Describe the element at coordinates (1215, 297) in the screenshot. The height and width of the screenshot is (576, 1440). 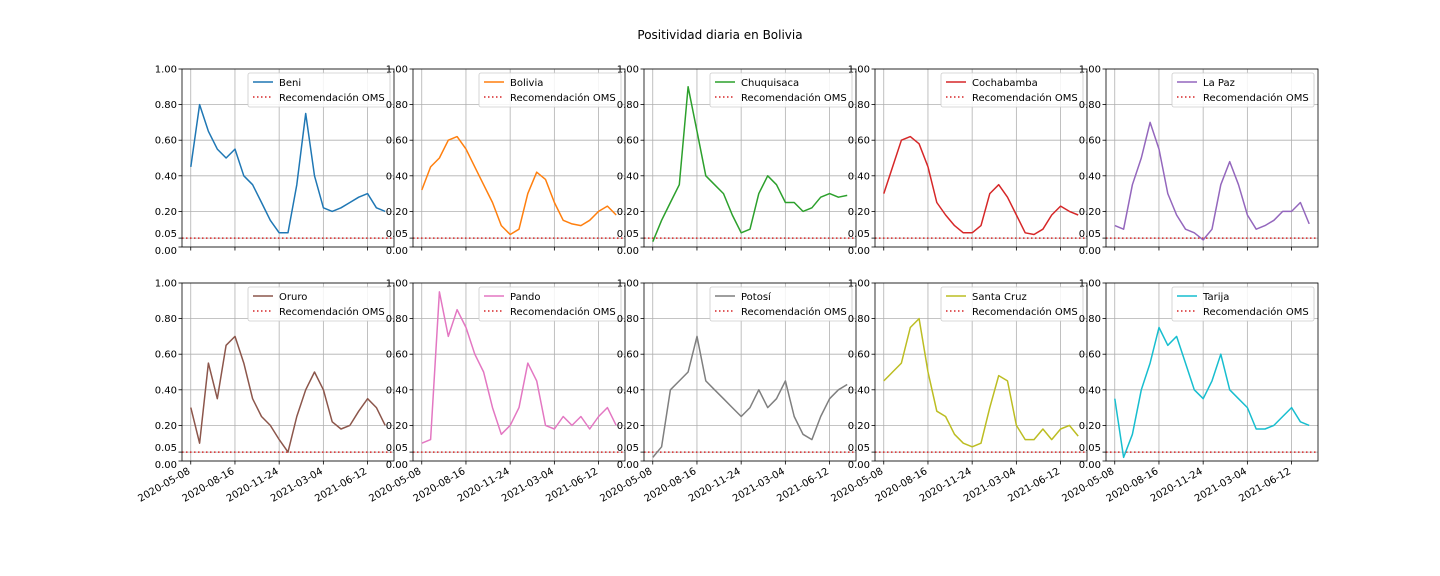
I see `legend-label: Tarija` at that location.